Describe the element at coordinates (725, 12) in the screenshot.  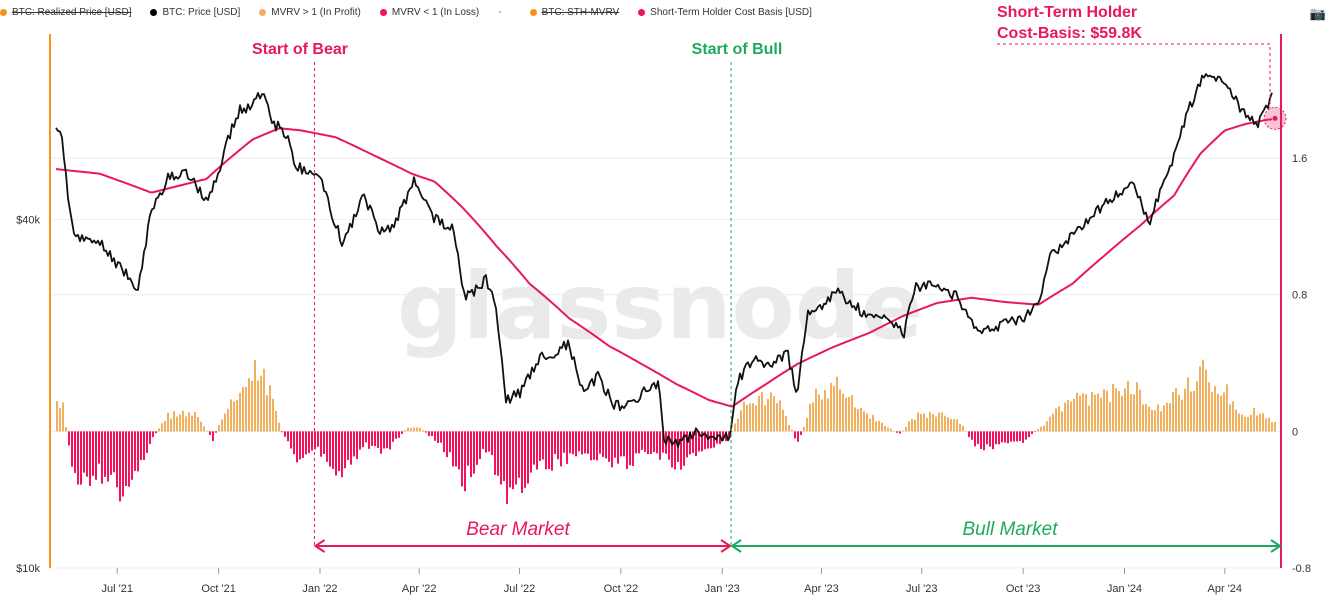
I see `legend-item: Short-Term Holder Cost Basis [USD]` at that location.